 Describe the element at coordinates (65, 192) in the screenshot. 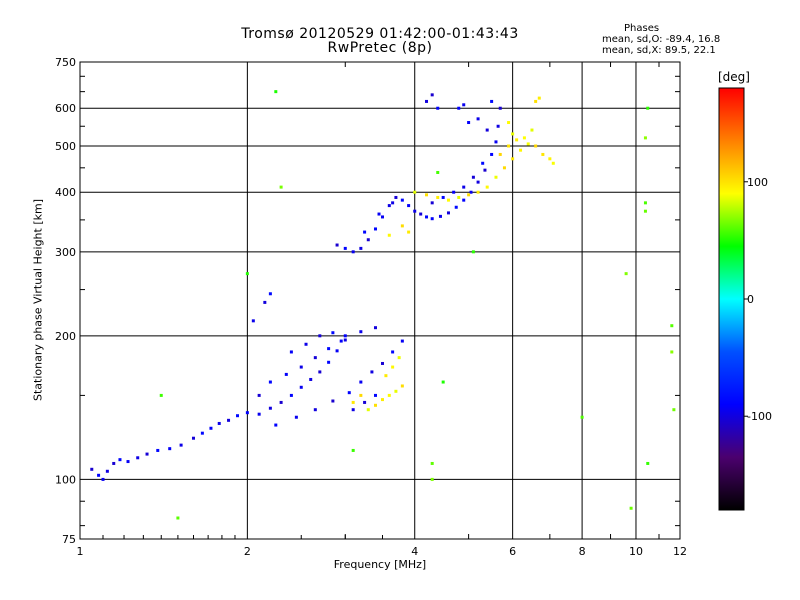

I see `y-tick-label: 400` at that location.